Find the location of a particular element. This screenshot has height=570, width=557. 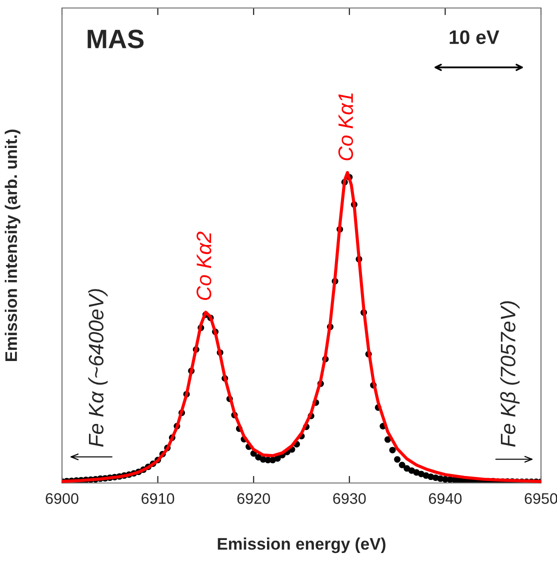

annotation: Co Kα1 is located at coordinates (346, 126).